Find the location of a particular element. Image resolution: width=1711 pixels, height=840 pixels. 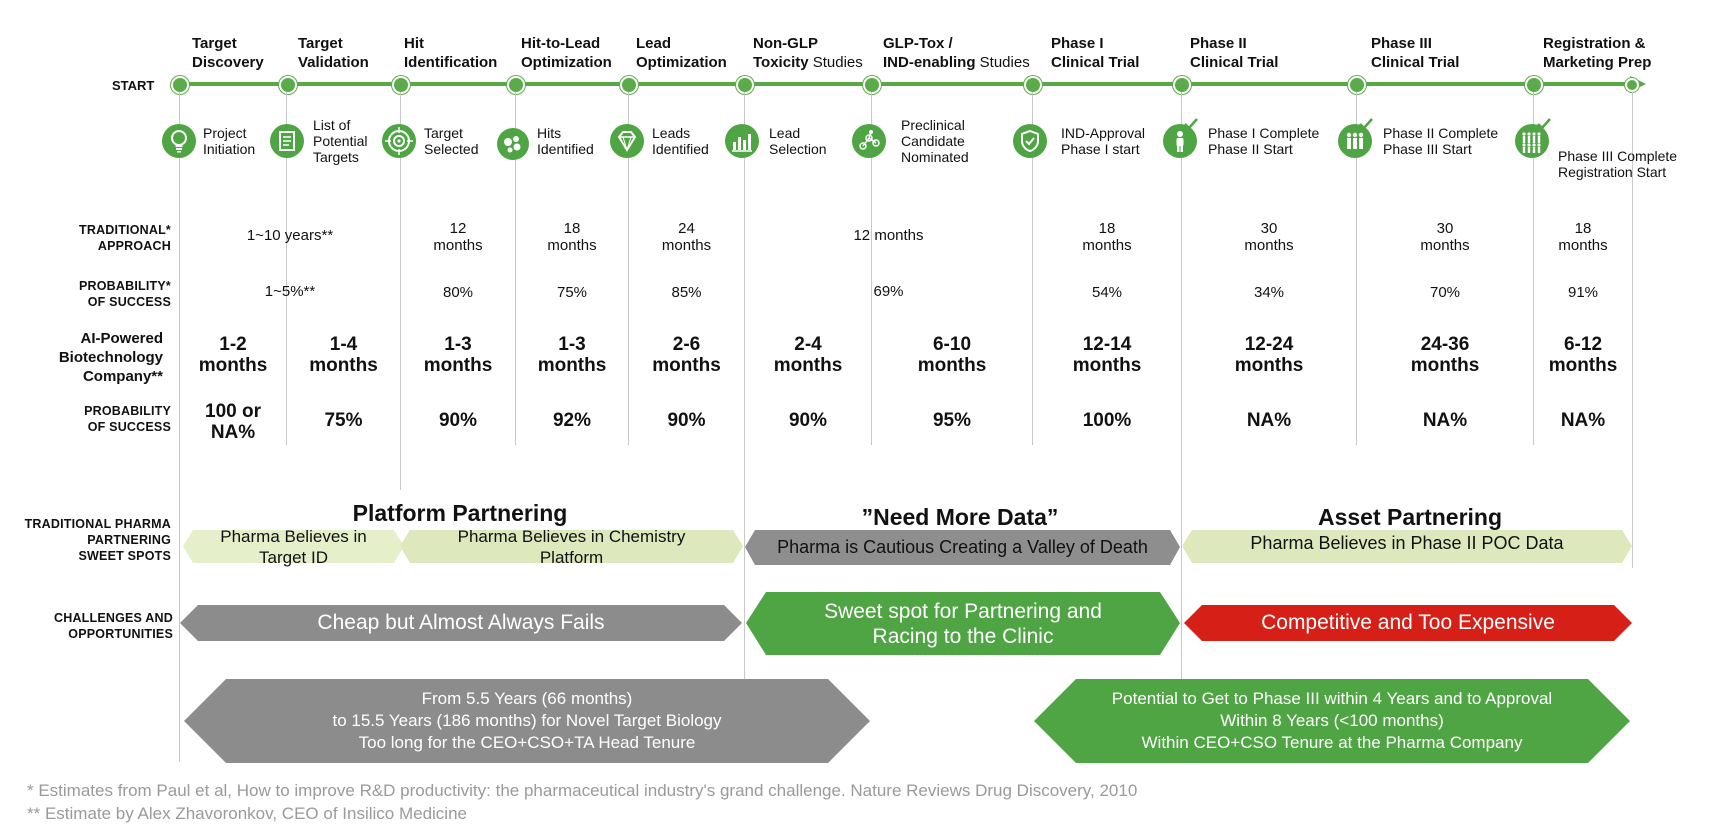

ai-probability: 92% is located at coordinates (572, 420).